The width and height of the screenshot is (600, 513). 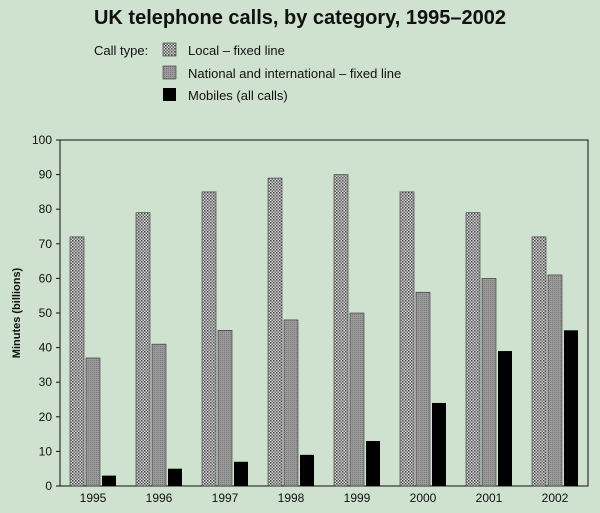 What do you see at coordinates (17, 312) in the screenshot?
I see `y-axis-label: Minutes (billions)` at bounding box center [17, 312].